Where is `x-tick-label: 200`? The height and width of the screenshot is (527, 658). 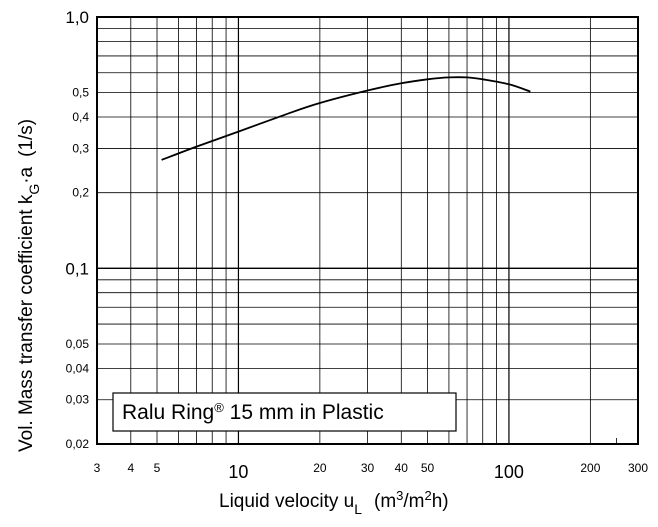
x-tick-label: 200 is located at coordinates (590, 468).